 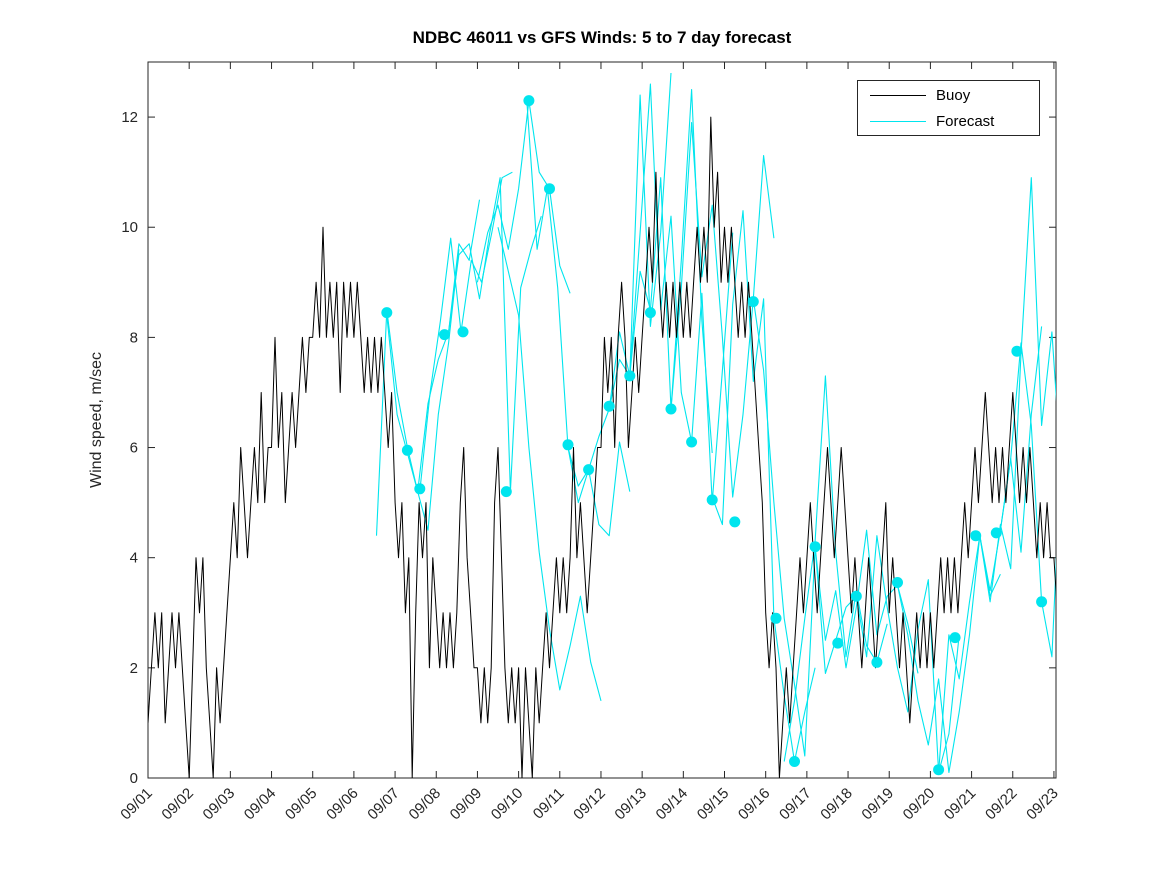 What do you see at coordinates (383, 804) in the screenshot?
I see `x-tick-label: 09/07` at bounding box center [383, 804].